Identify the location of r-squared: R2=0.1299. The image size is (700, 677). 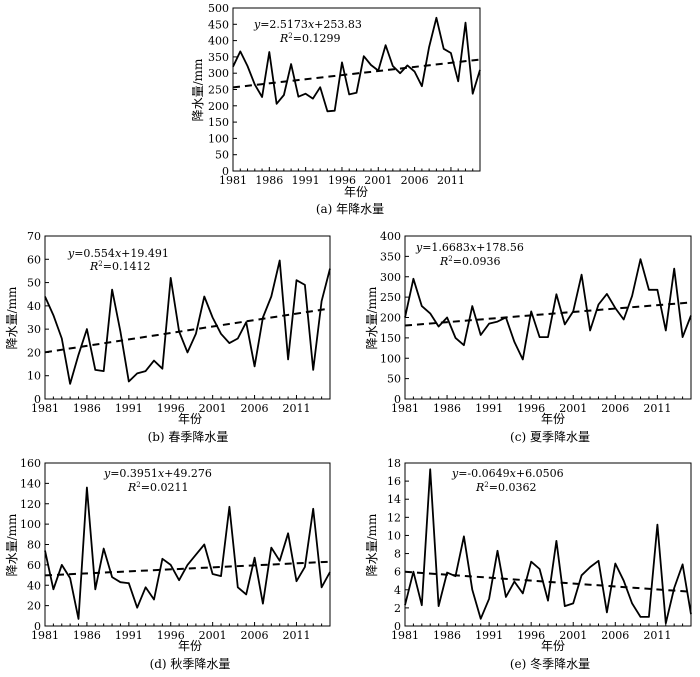
(309, 38).